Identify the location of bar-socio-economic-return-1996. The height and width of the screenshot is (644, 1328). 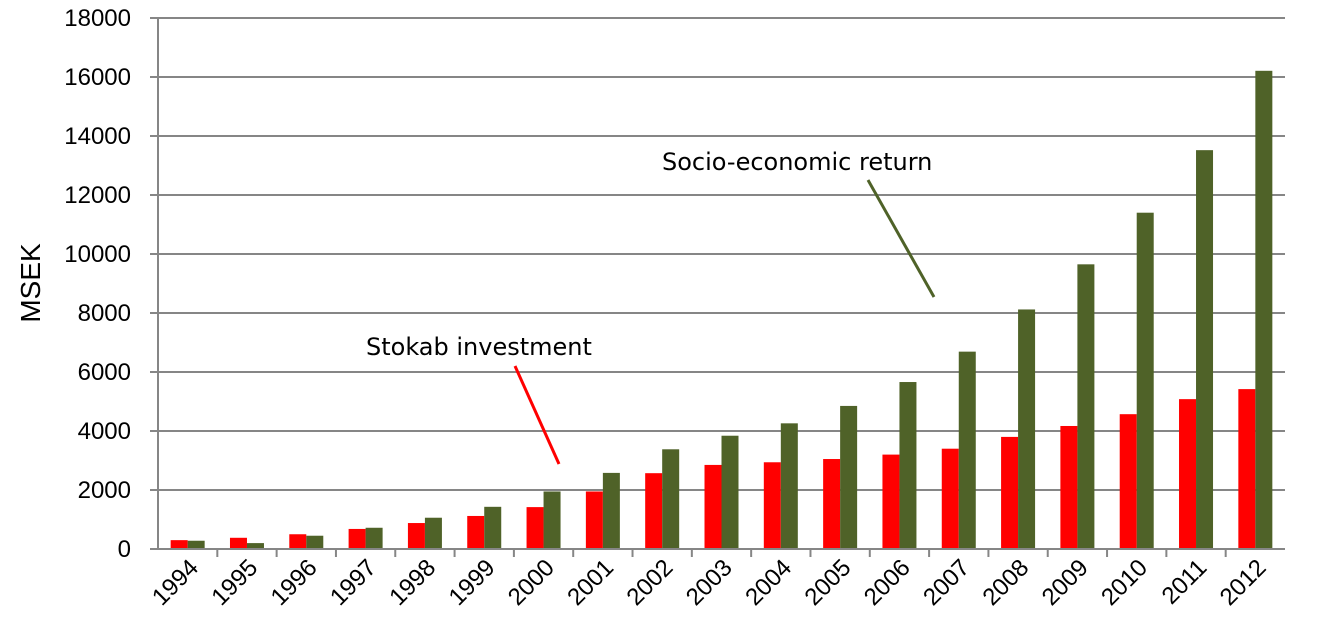
(315, 542).